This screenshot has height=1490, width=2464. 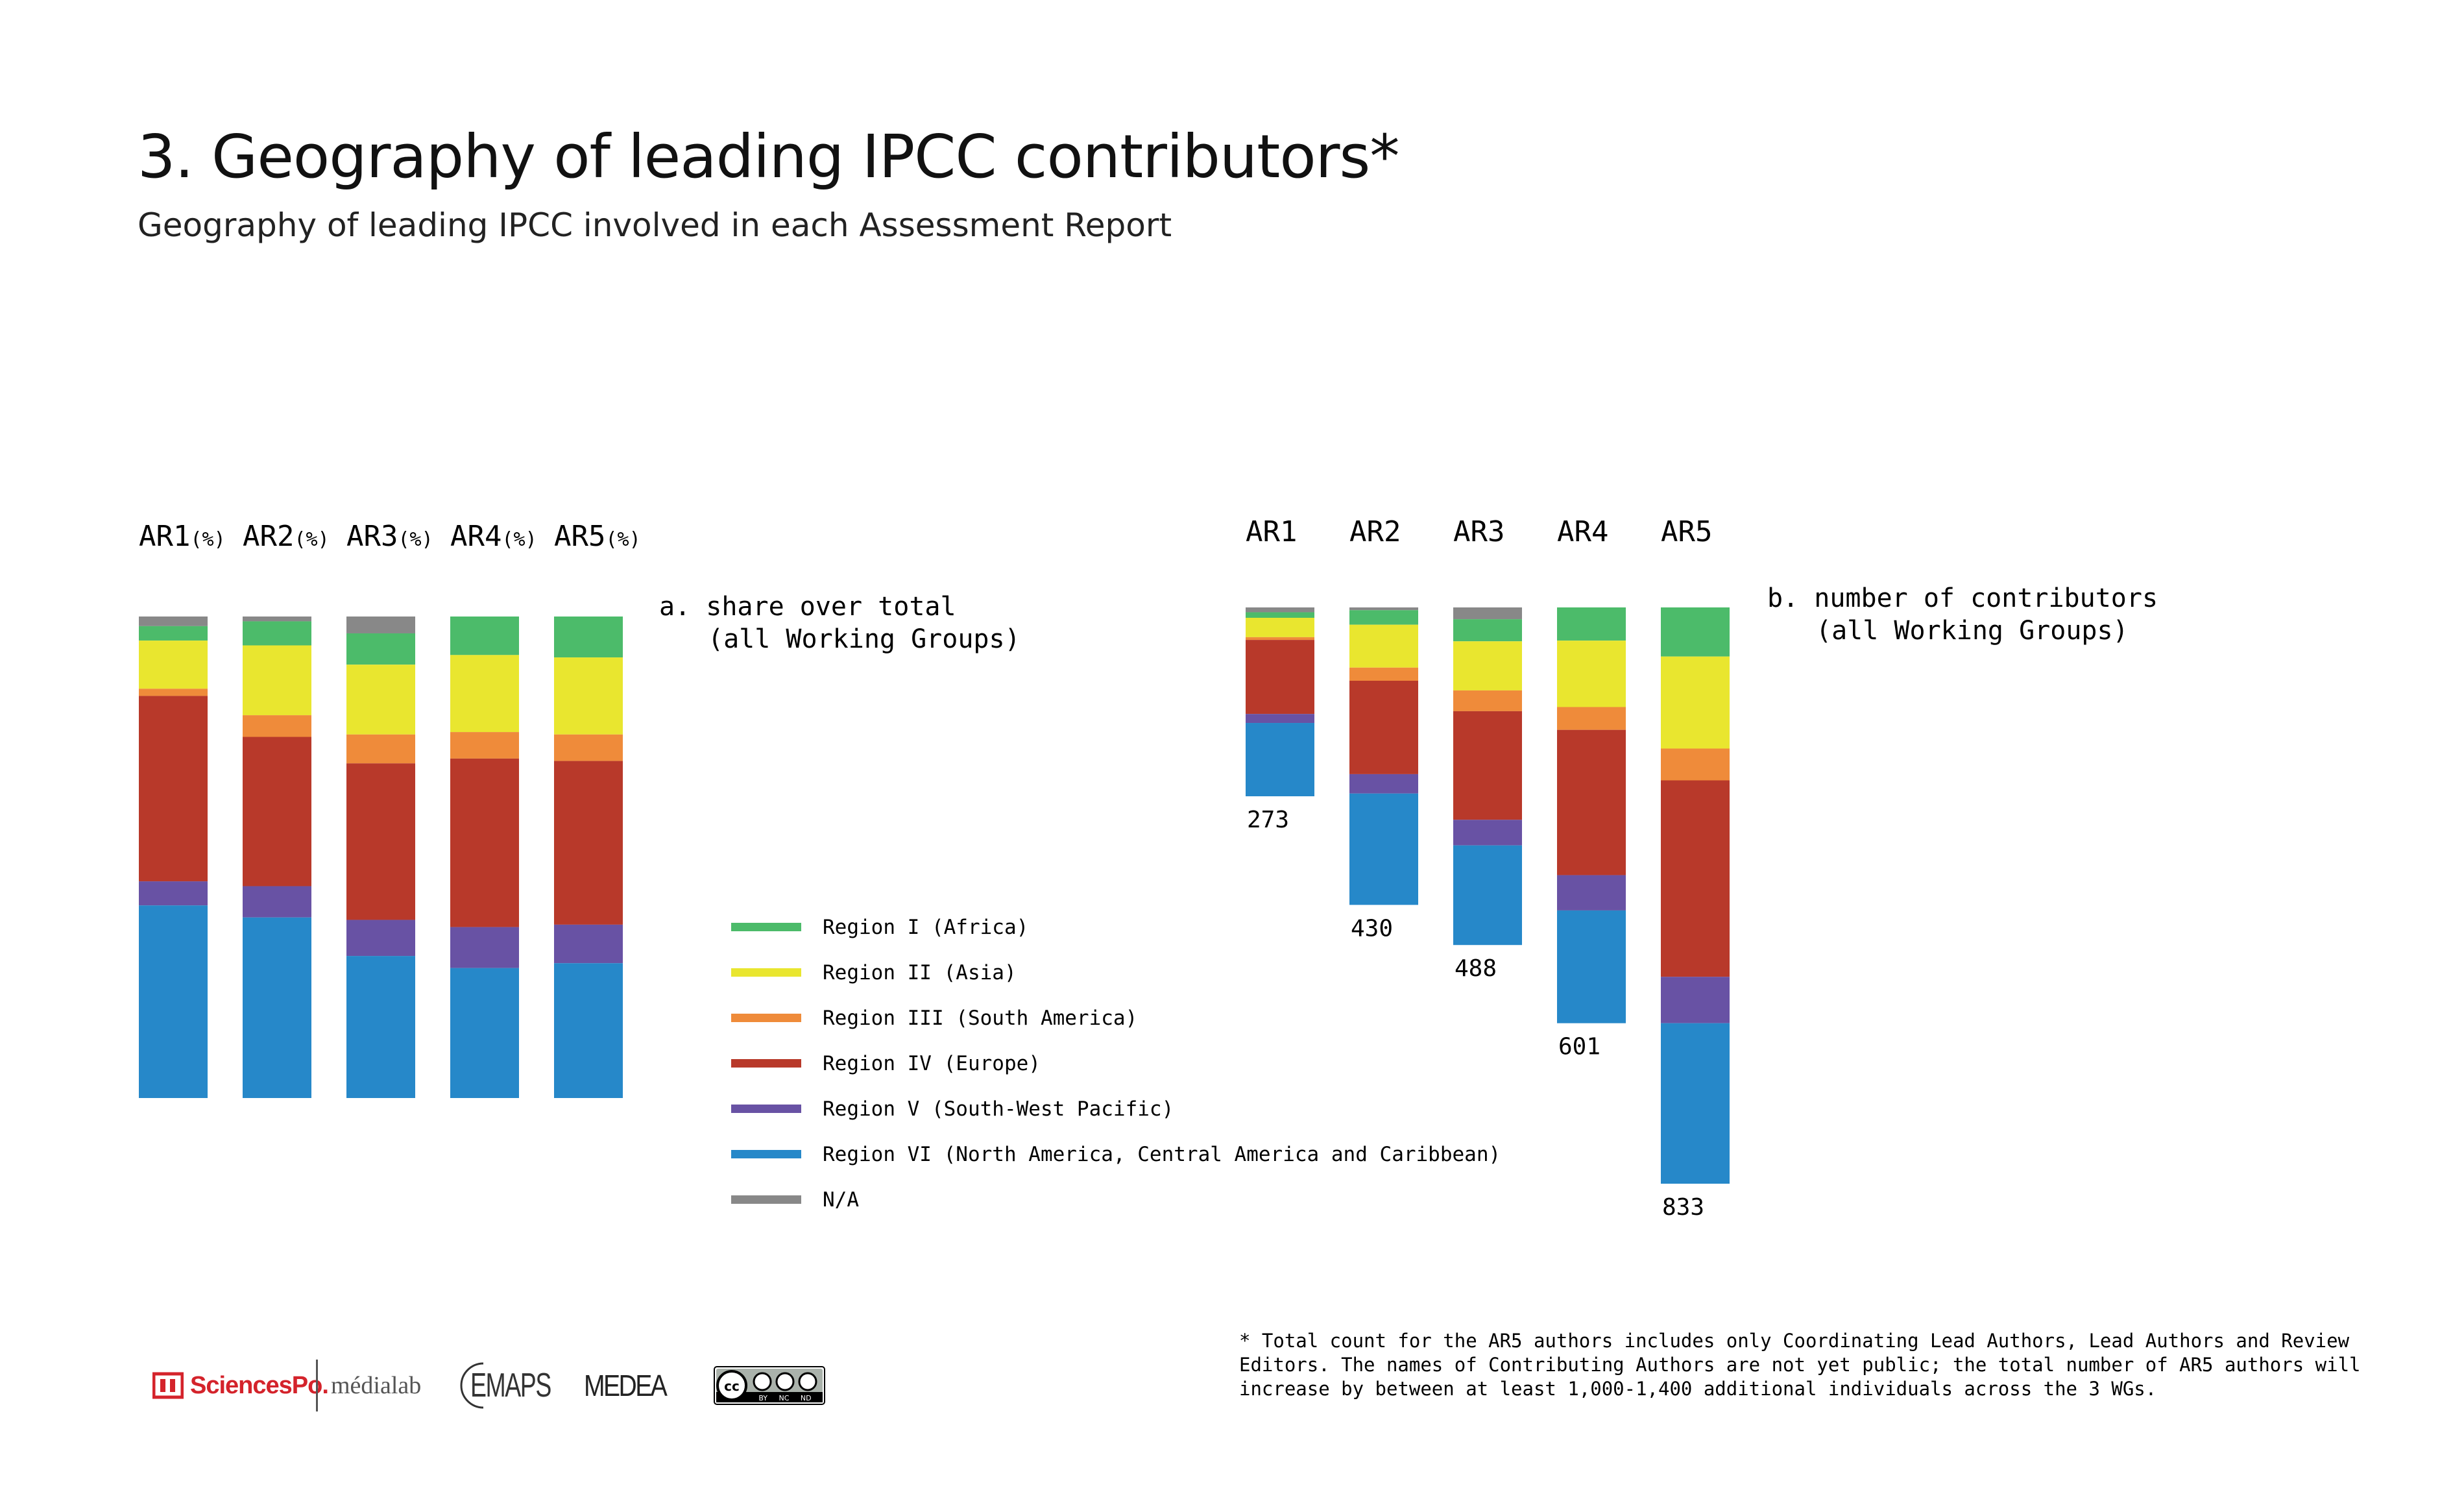 What do you see at coordinates (807, 607) in the screenshot?
I see `share-panel-label-line1: a. share over total` at bounding box center [807, 607].